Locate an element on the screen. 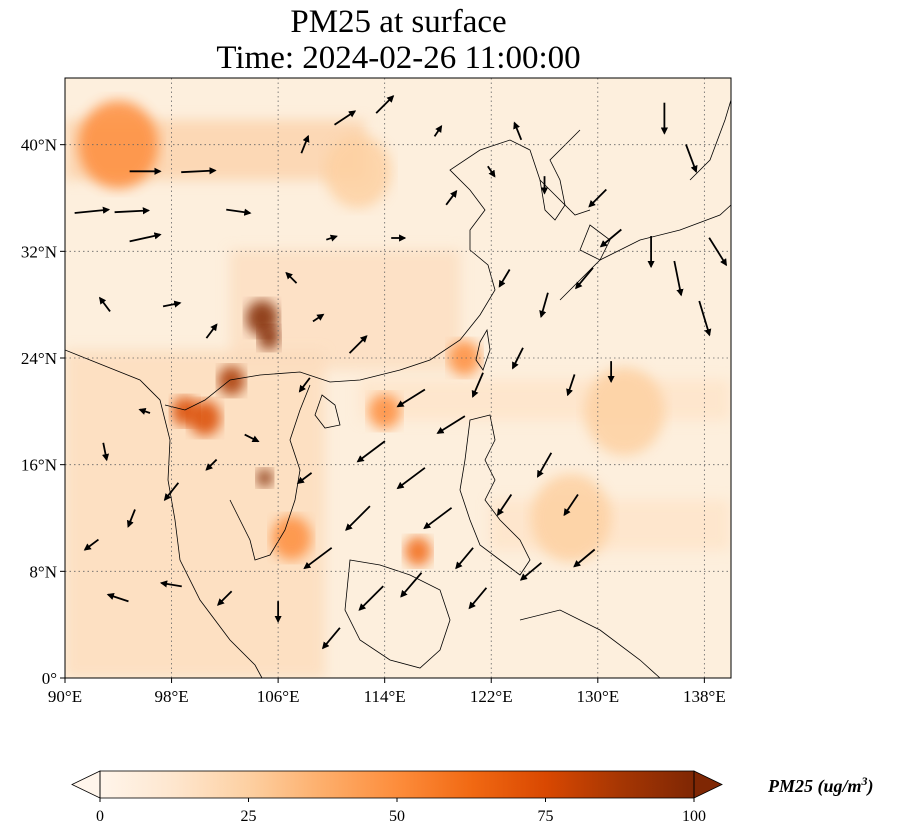 Image resolution: width=905 pixels, height=836 pixels. lon-tick-label: 114°E is located at coordinates (385, 696).